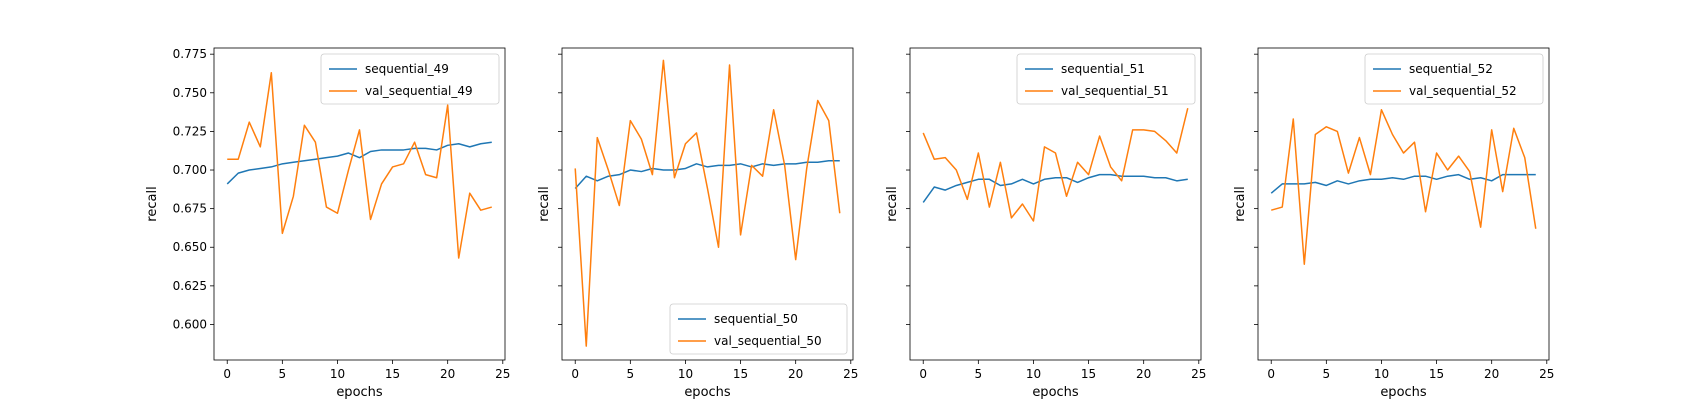 The width and height of the screenshot is (1700, 400). Describe the element at coordinates (1103, 69) in the screenshot. I see `legend-label: sequential_51` at that location.